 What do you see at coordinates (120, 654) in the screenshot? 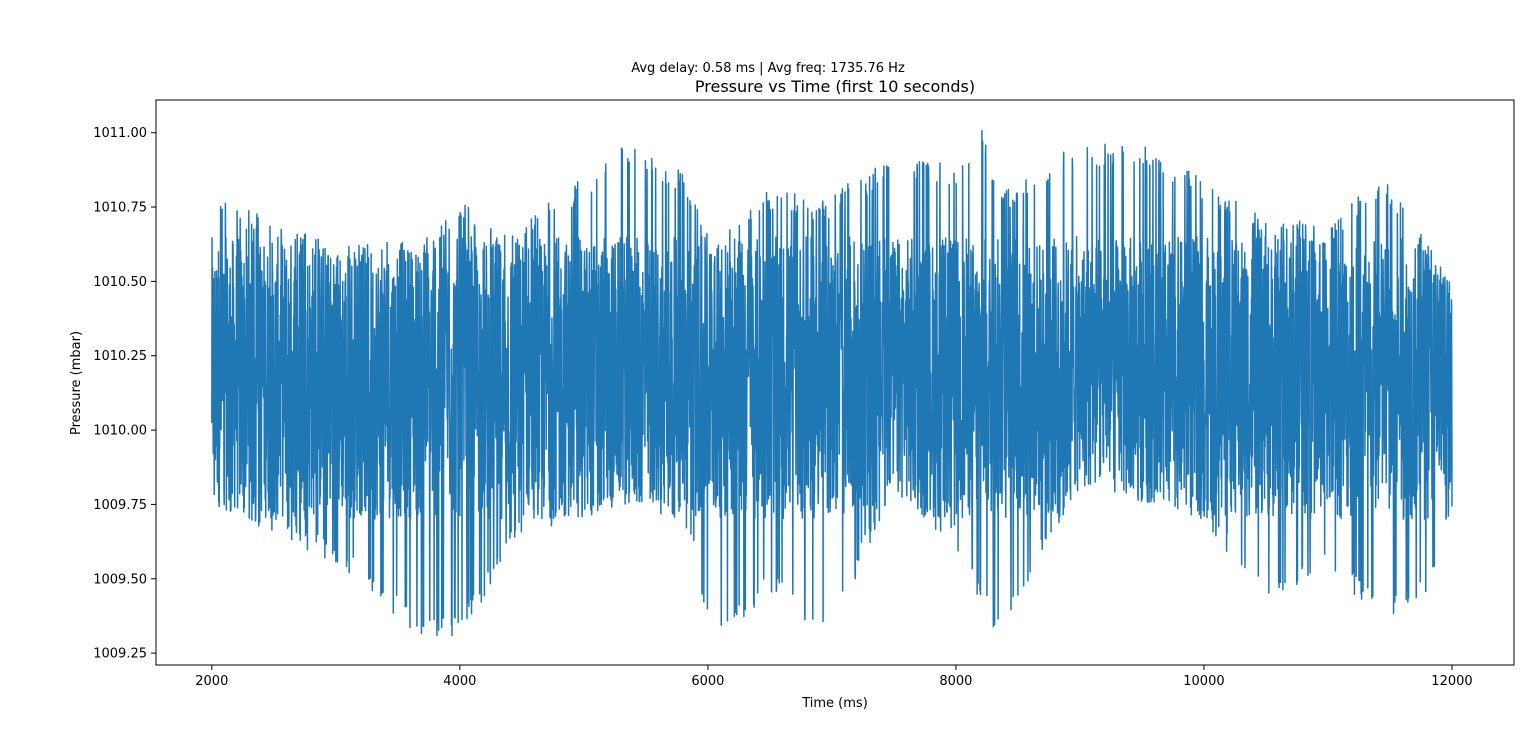
I see `y-tick-label: 1009.25` at bounding box center [120, 654].